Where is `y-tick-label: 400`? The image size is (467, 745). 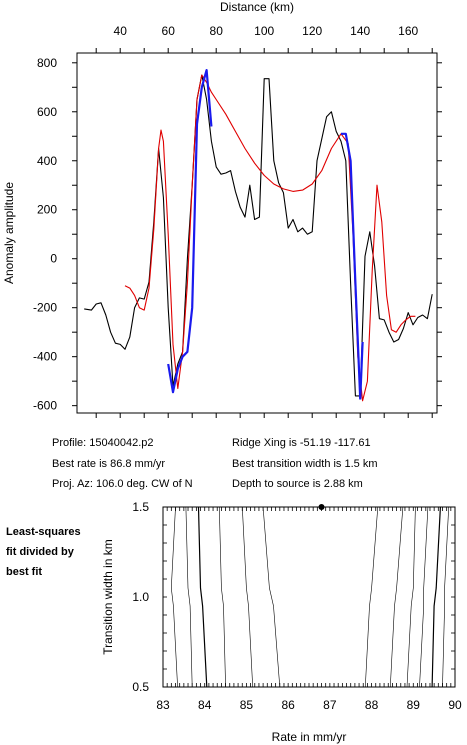
y-tick-label: 400 is located at coordinates (47, 161).